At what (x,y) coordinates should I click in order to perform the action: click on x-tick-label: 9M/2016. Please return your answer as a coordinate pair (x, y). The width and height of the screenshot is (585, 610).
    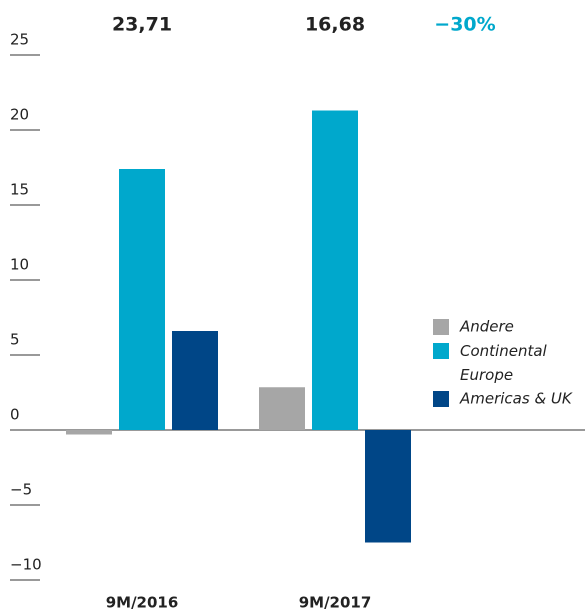
    Looking at the image, I should click on (142, 602).